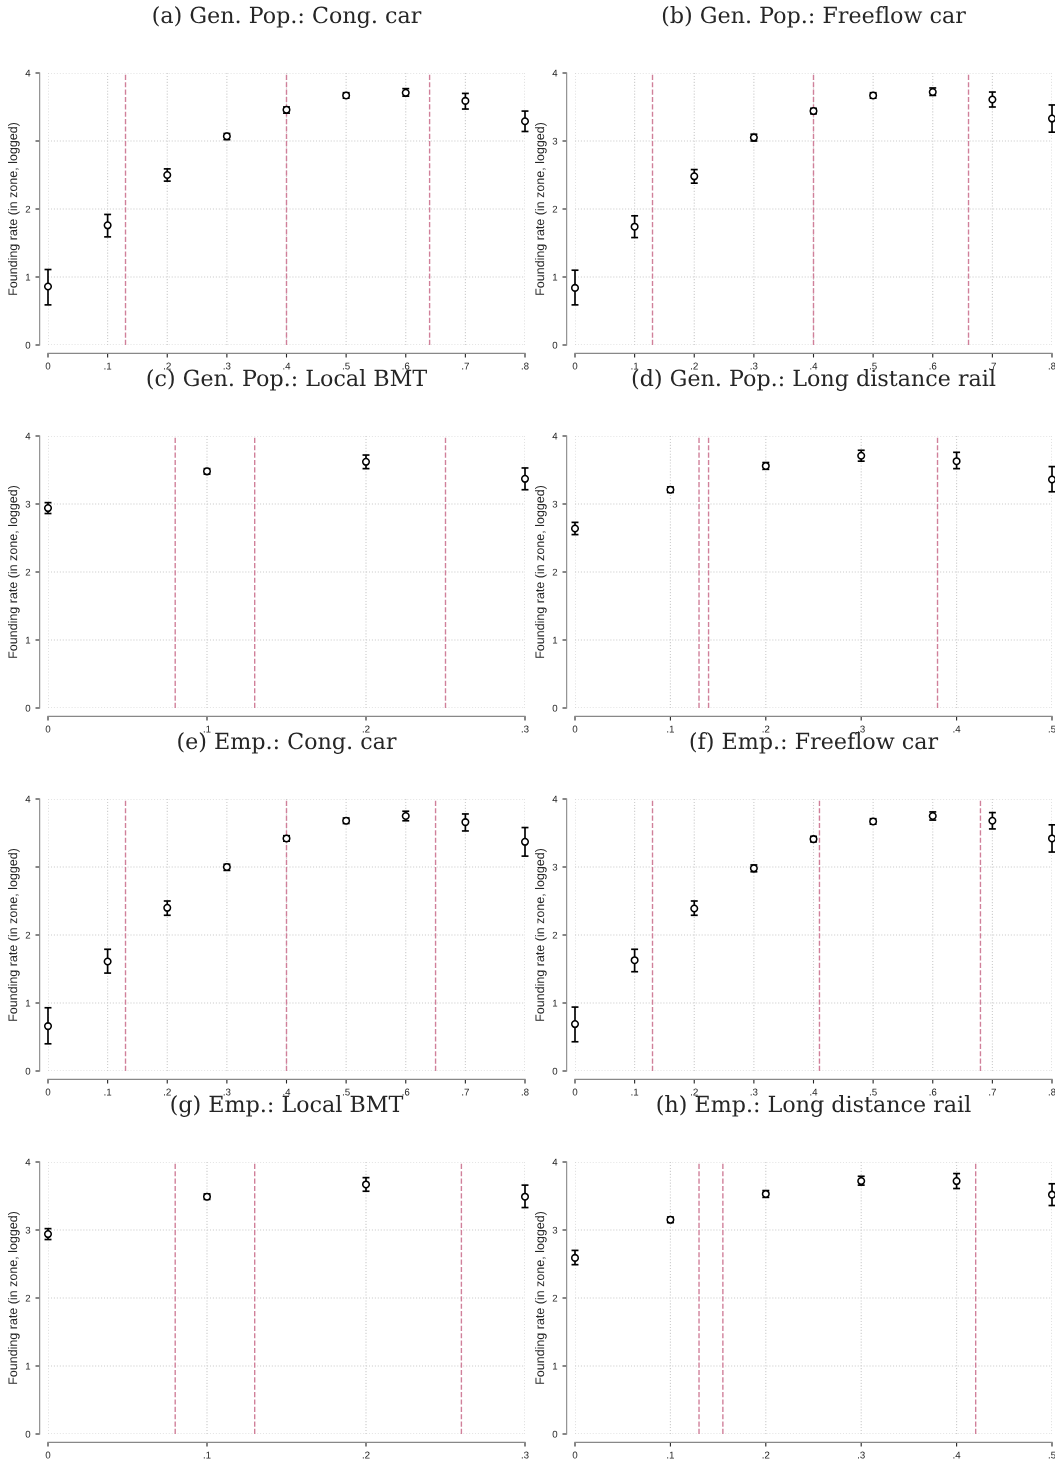 The image size is (1055, 1461). Describe the element at coordinates (406, 1092) in the screenshot. I see `x-tick-label: .6` at that location.